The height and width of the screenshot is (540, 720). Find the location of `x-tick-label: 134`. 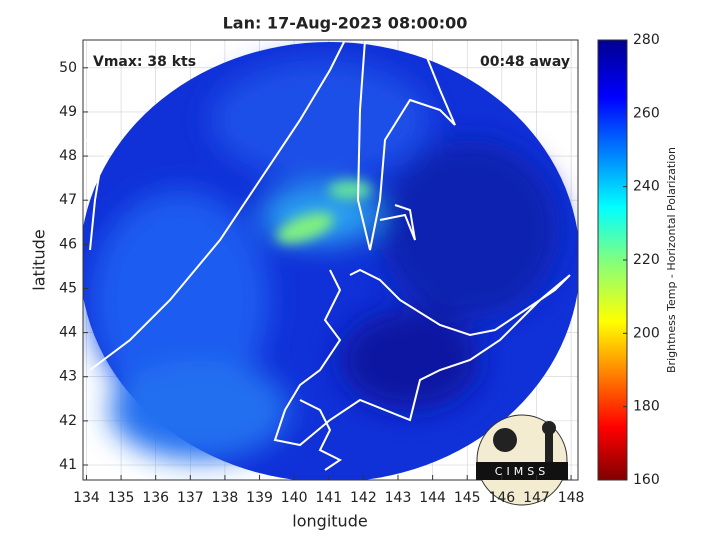

x-tick-label: 134 is located at coordinates (86, 498).